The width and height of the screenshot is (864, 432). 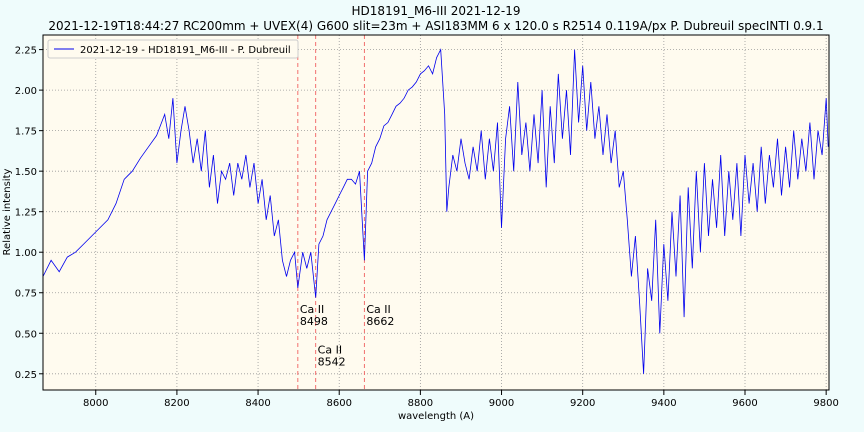 What do you see at coordinates (332, 362) in the screenshot?
I see `annotation: 8542` at bounding box center [332, 362].